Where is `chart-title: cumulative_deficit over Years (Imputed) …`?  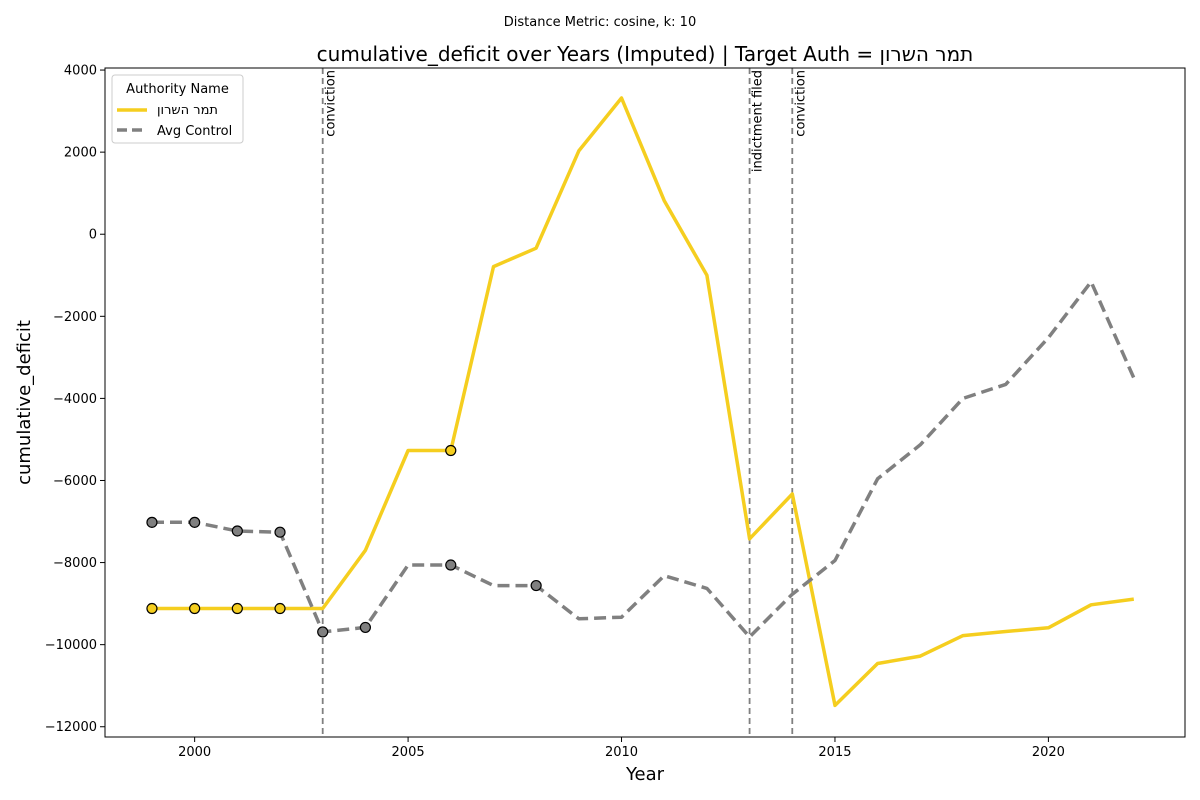
chart-title: cumulative_deficit over Years (Imputed) … is located at coordinates (645, 54).